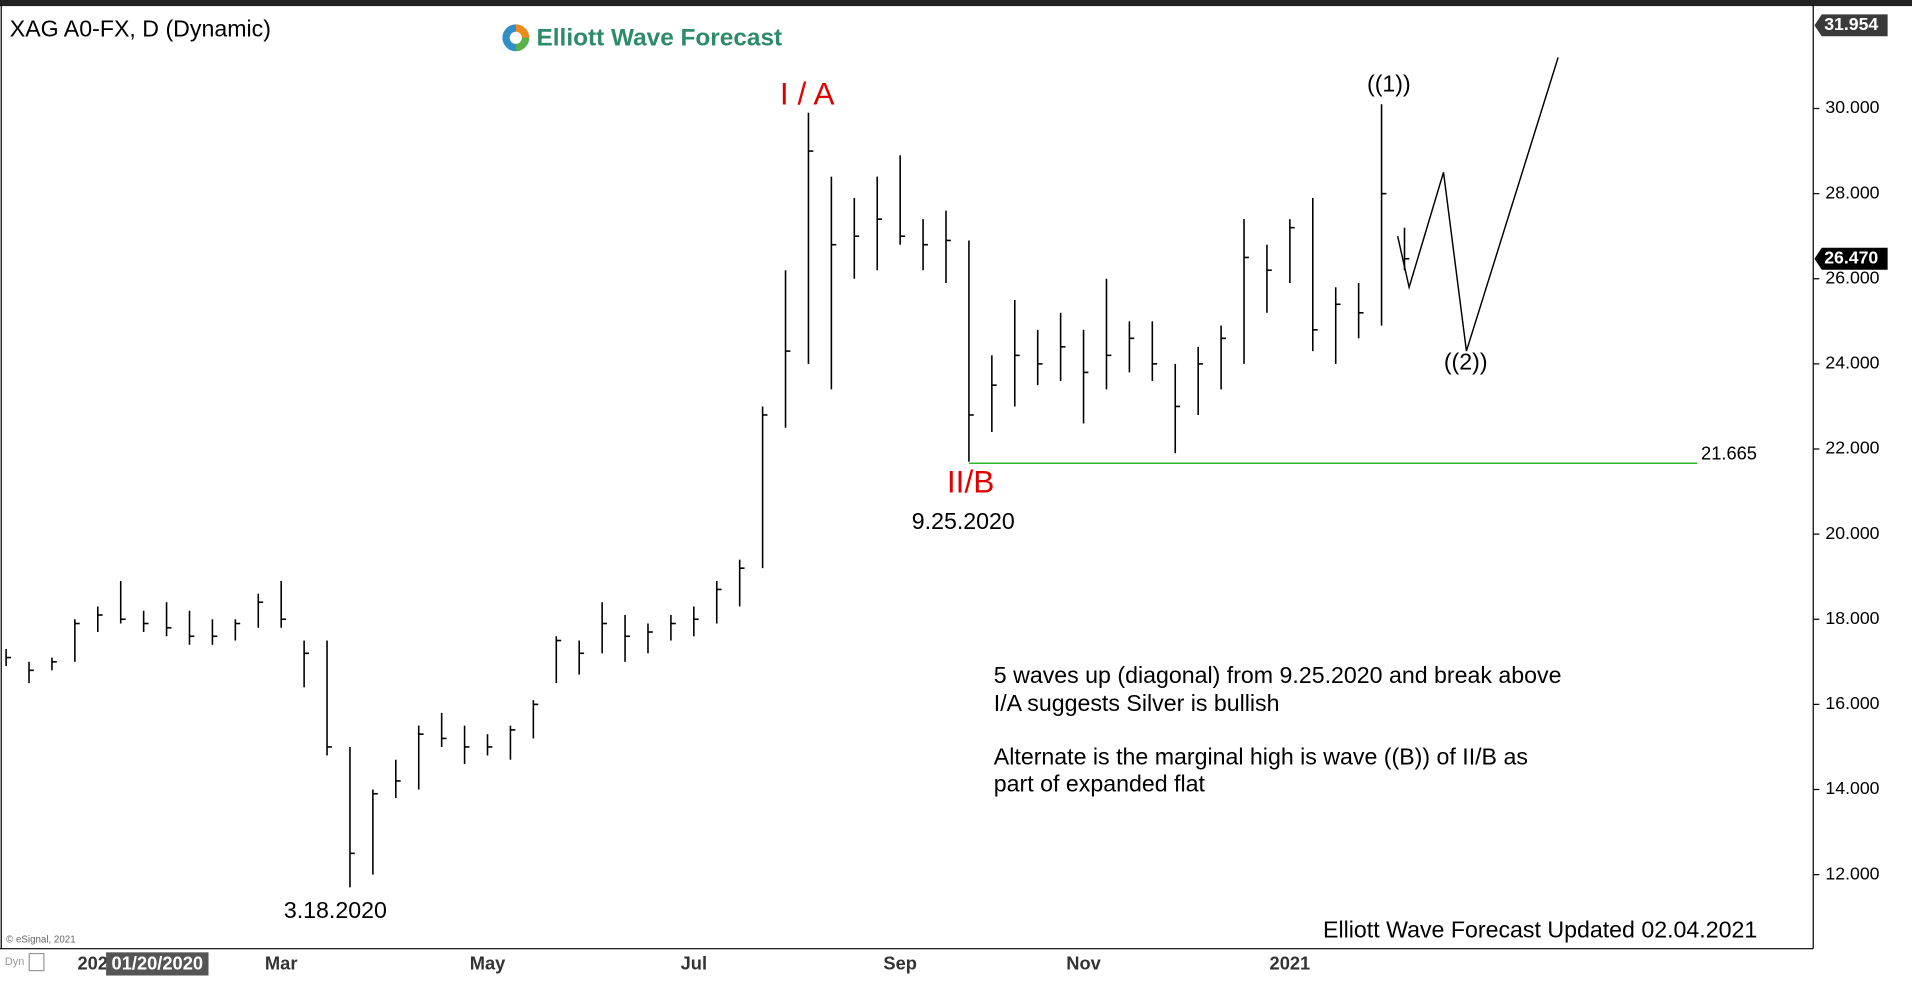 The width and height of the screenshot is (1912, 981). I want to click on projection-line, so click(1477, 204).